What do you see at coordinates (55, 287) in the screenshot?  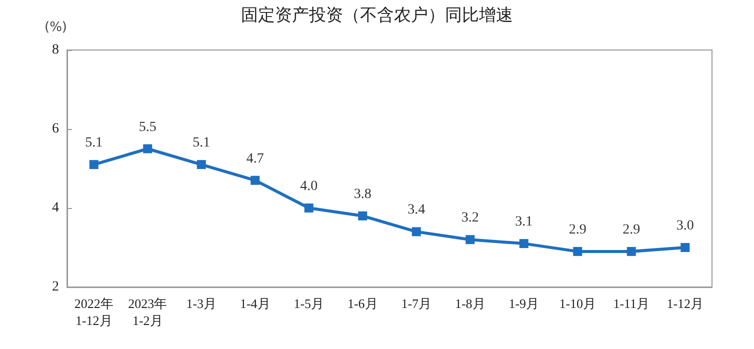 I see `y-tick-label: 2` at bounding box center [55, 287].